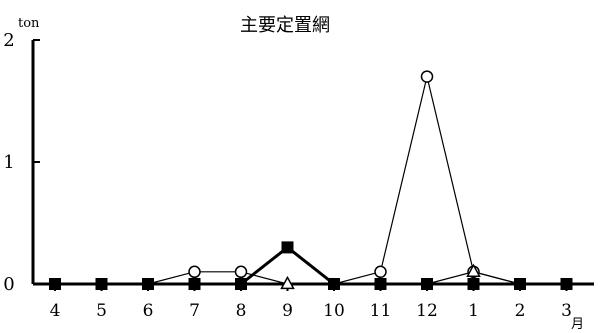 Image resolution: width=604 pixels, height=333 pixels. What do you see at coordinates (55, 311) in the screenshot?
I see `x-tick-label: 4` at bounding box center [55, 311].